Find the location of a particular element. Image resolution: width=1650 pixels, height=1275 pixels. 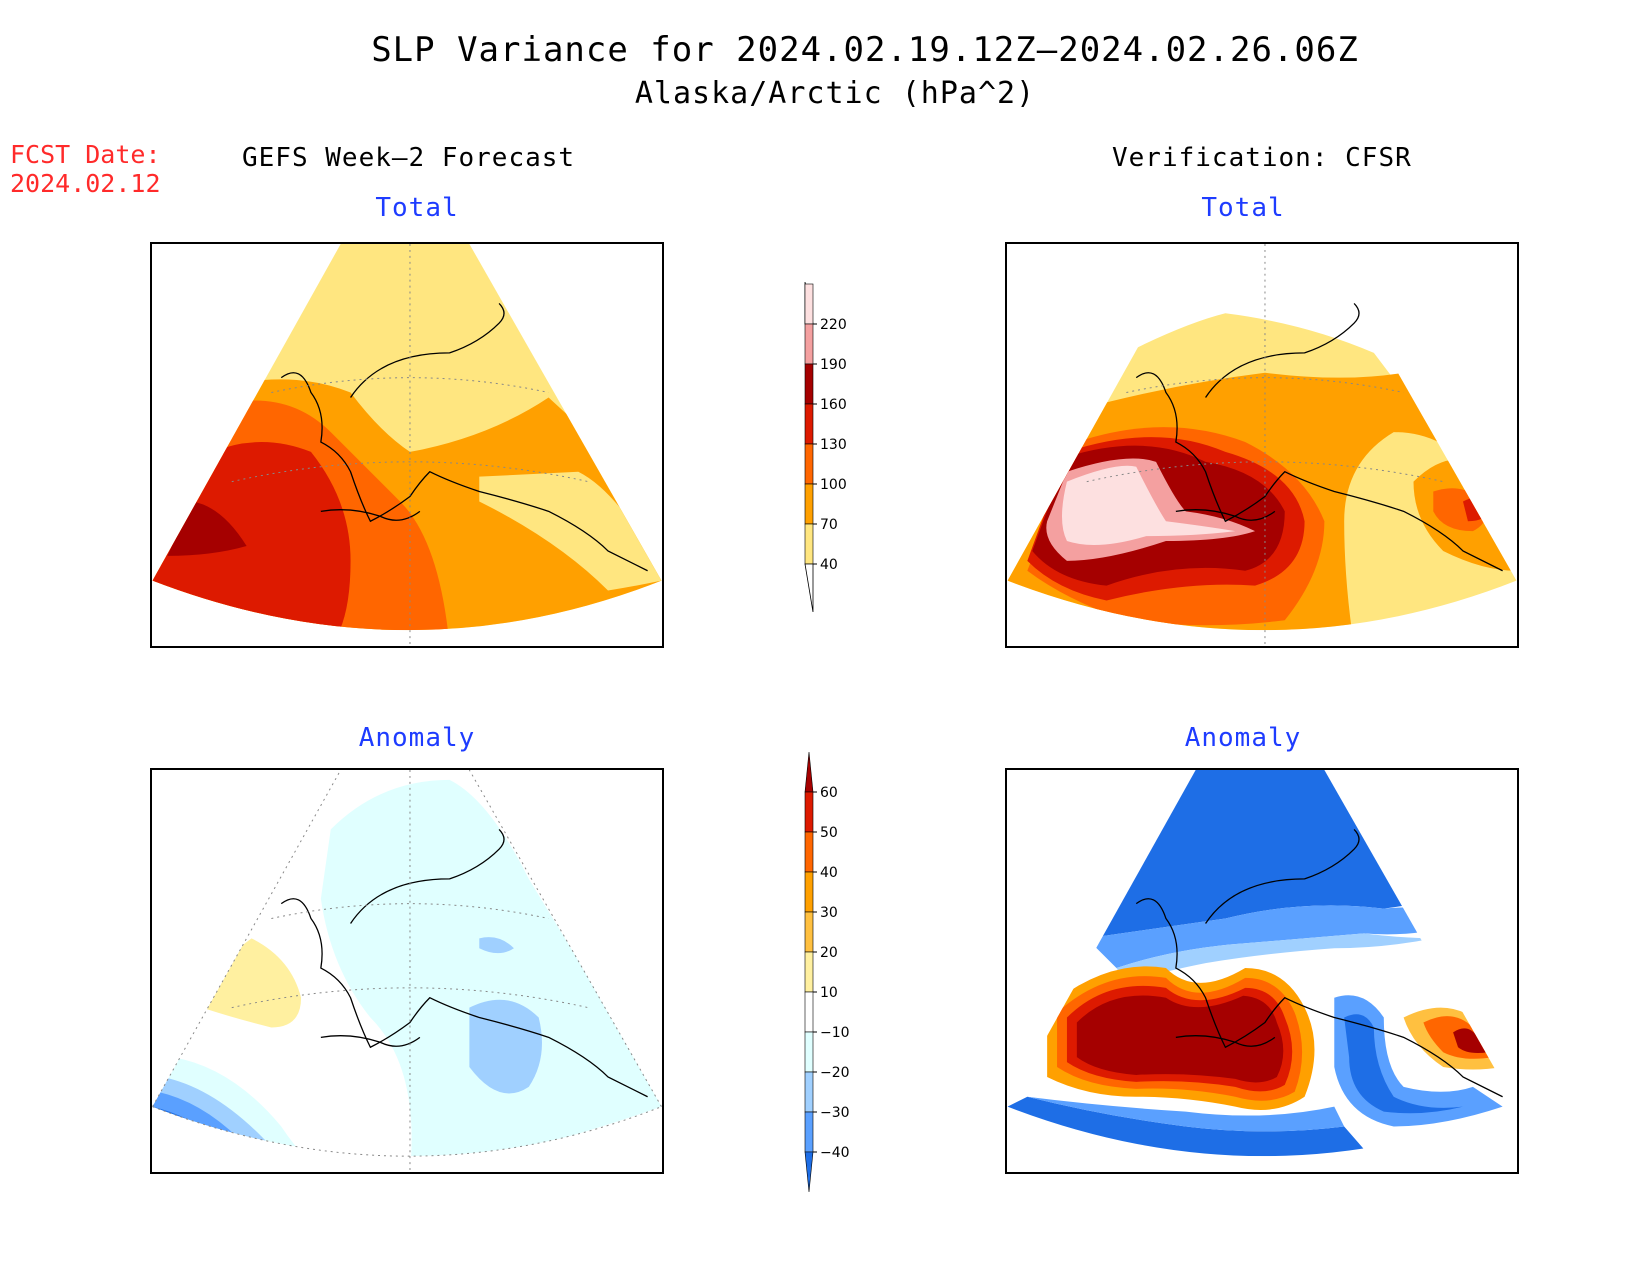

fill-neg20-neg30-north is located at coordinates (1275, 958).